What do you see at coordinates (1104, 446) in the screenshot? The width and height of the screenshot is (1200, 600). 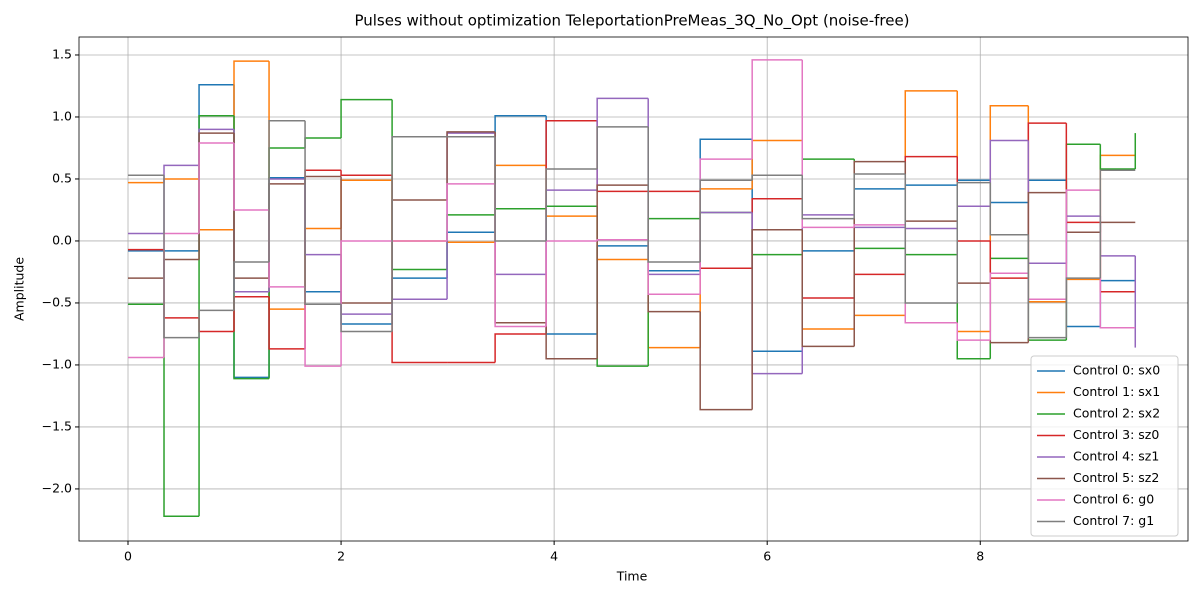 I see `legend-box` at bounding box center [1104, 446].